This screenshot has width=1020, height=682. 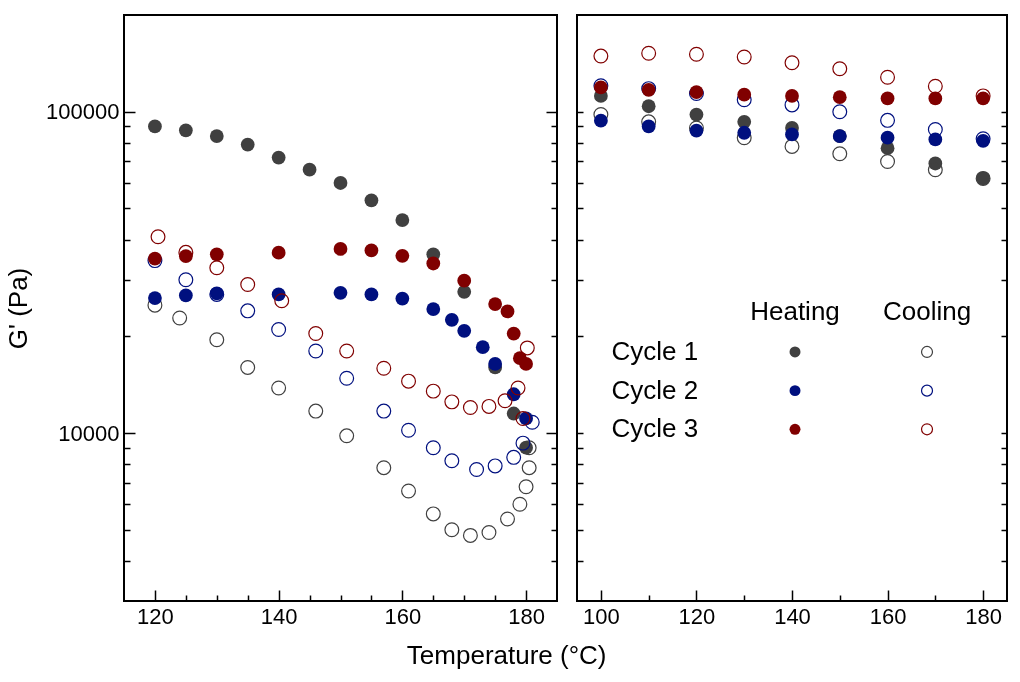 What do you see at coordinates (927, 311) in the screenshot?
I see `annotation: Cooling` at bounding box center [927, 311].